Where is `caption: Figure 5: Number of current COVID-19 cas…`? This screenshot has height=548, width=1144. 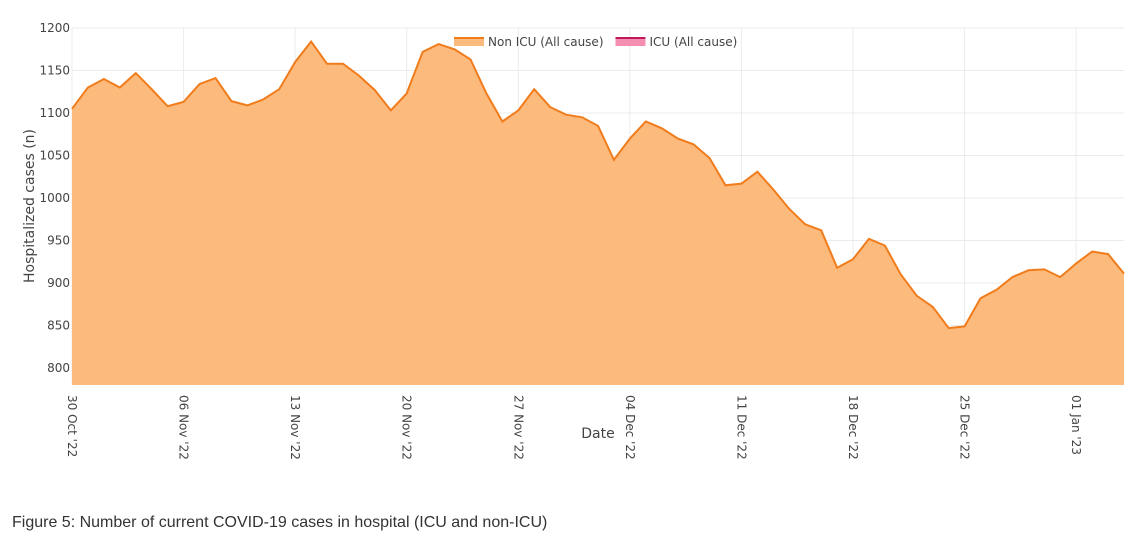 caption: Figure 5: Number of current COVID-19 cas… is located at coordinates (279, 522).